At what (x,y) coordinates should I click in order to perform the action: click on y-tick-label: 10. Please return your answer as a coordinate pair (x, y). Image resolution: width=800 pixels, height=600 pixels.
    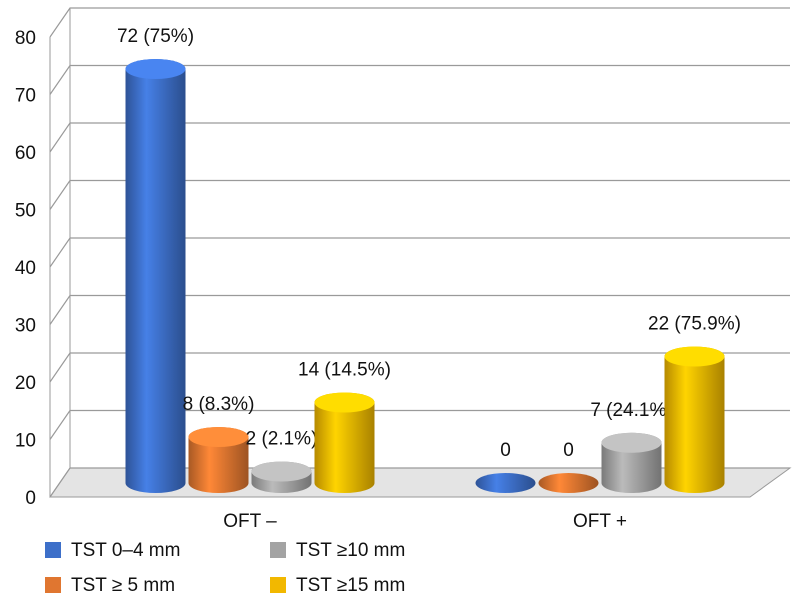
    Looking at the image, I should click on (25, 441).